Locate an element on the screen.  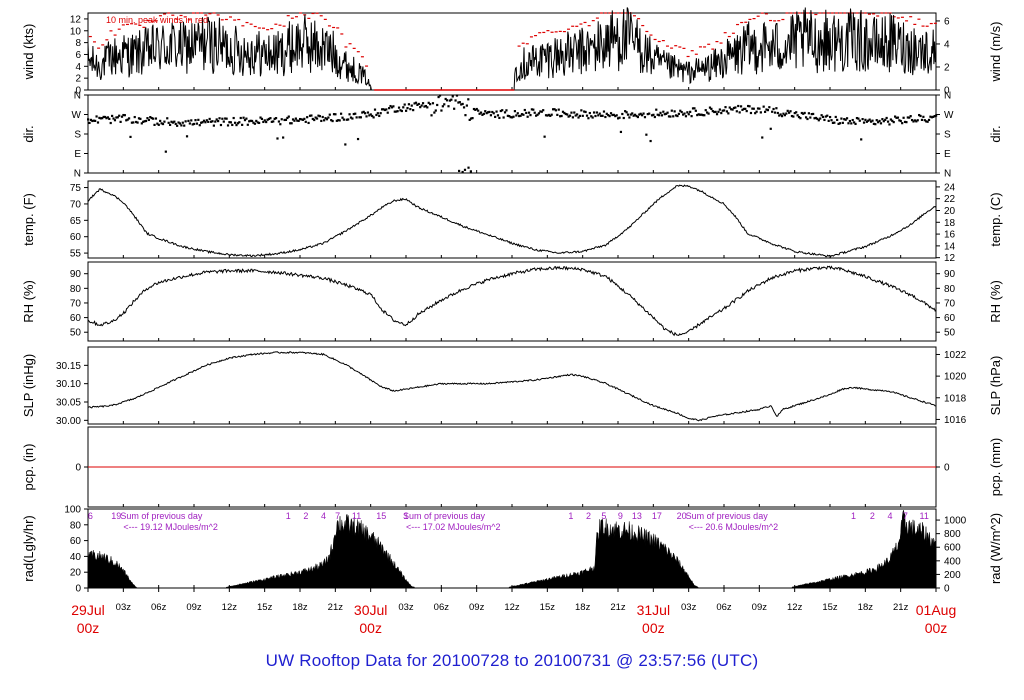
wind-tick-label-right: 4 is located at coordinates (947, 44).